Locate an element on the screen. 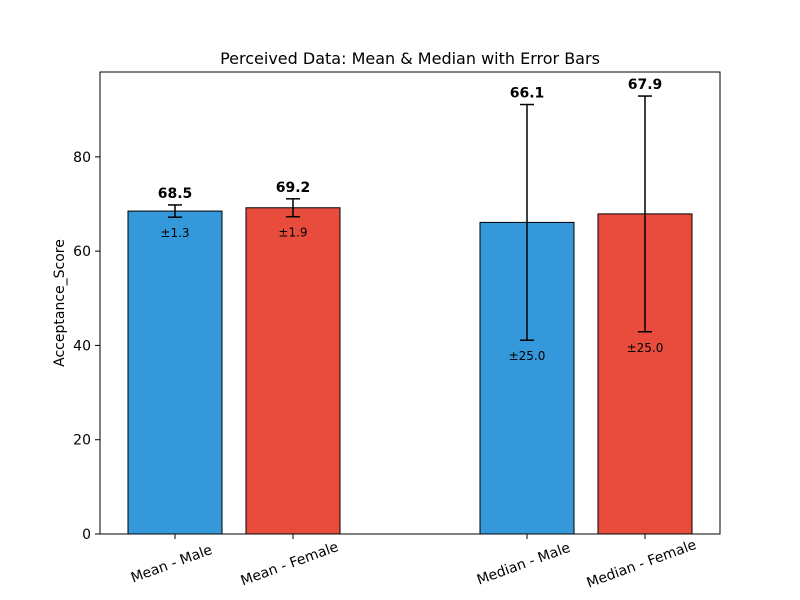  x-tick-label: Mean - Male is located at coordinates (172, 564).